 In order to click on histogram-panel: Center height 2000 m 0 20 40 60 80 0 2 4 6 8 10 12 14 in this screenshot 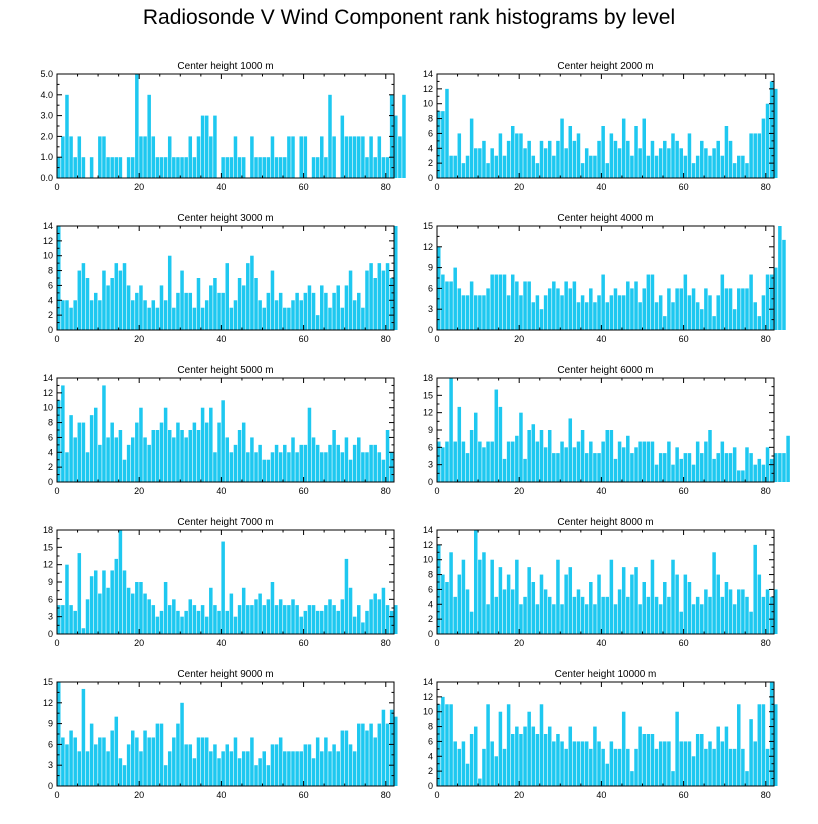, I will do `click(600, 126)`.